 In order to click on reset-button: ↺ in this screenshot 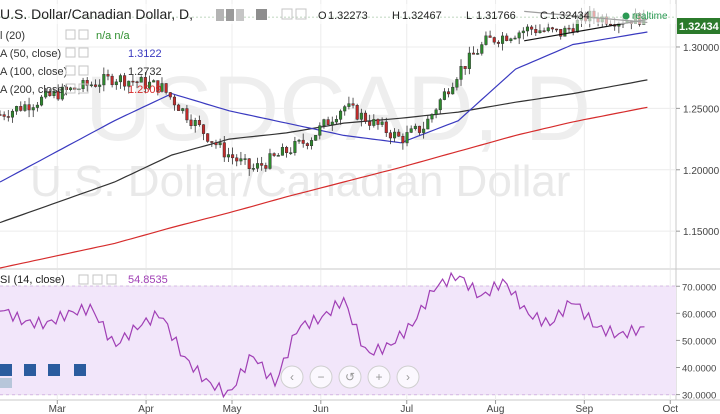, I will do `click(350, 377)`.